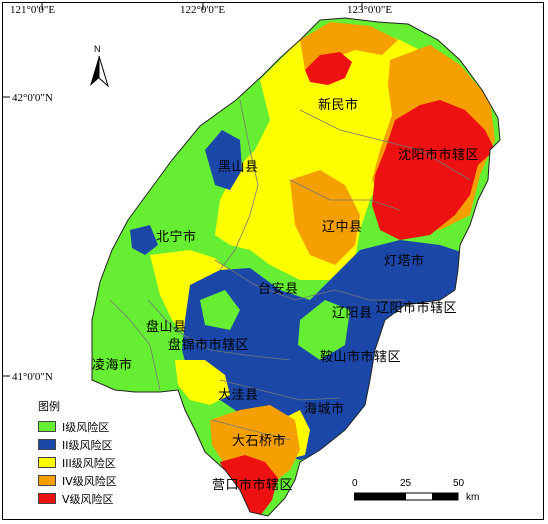  Describe the element at coordinates (87, 445) in the screenshot. I see `legend-label: II级风险区` at that location.